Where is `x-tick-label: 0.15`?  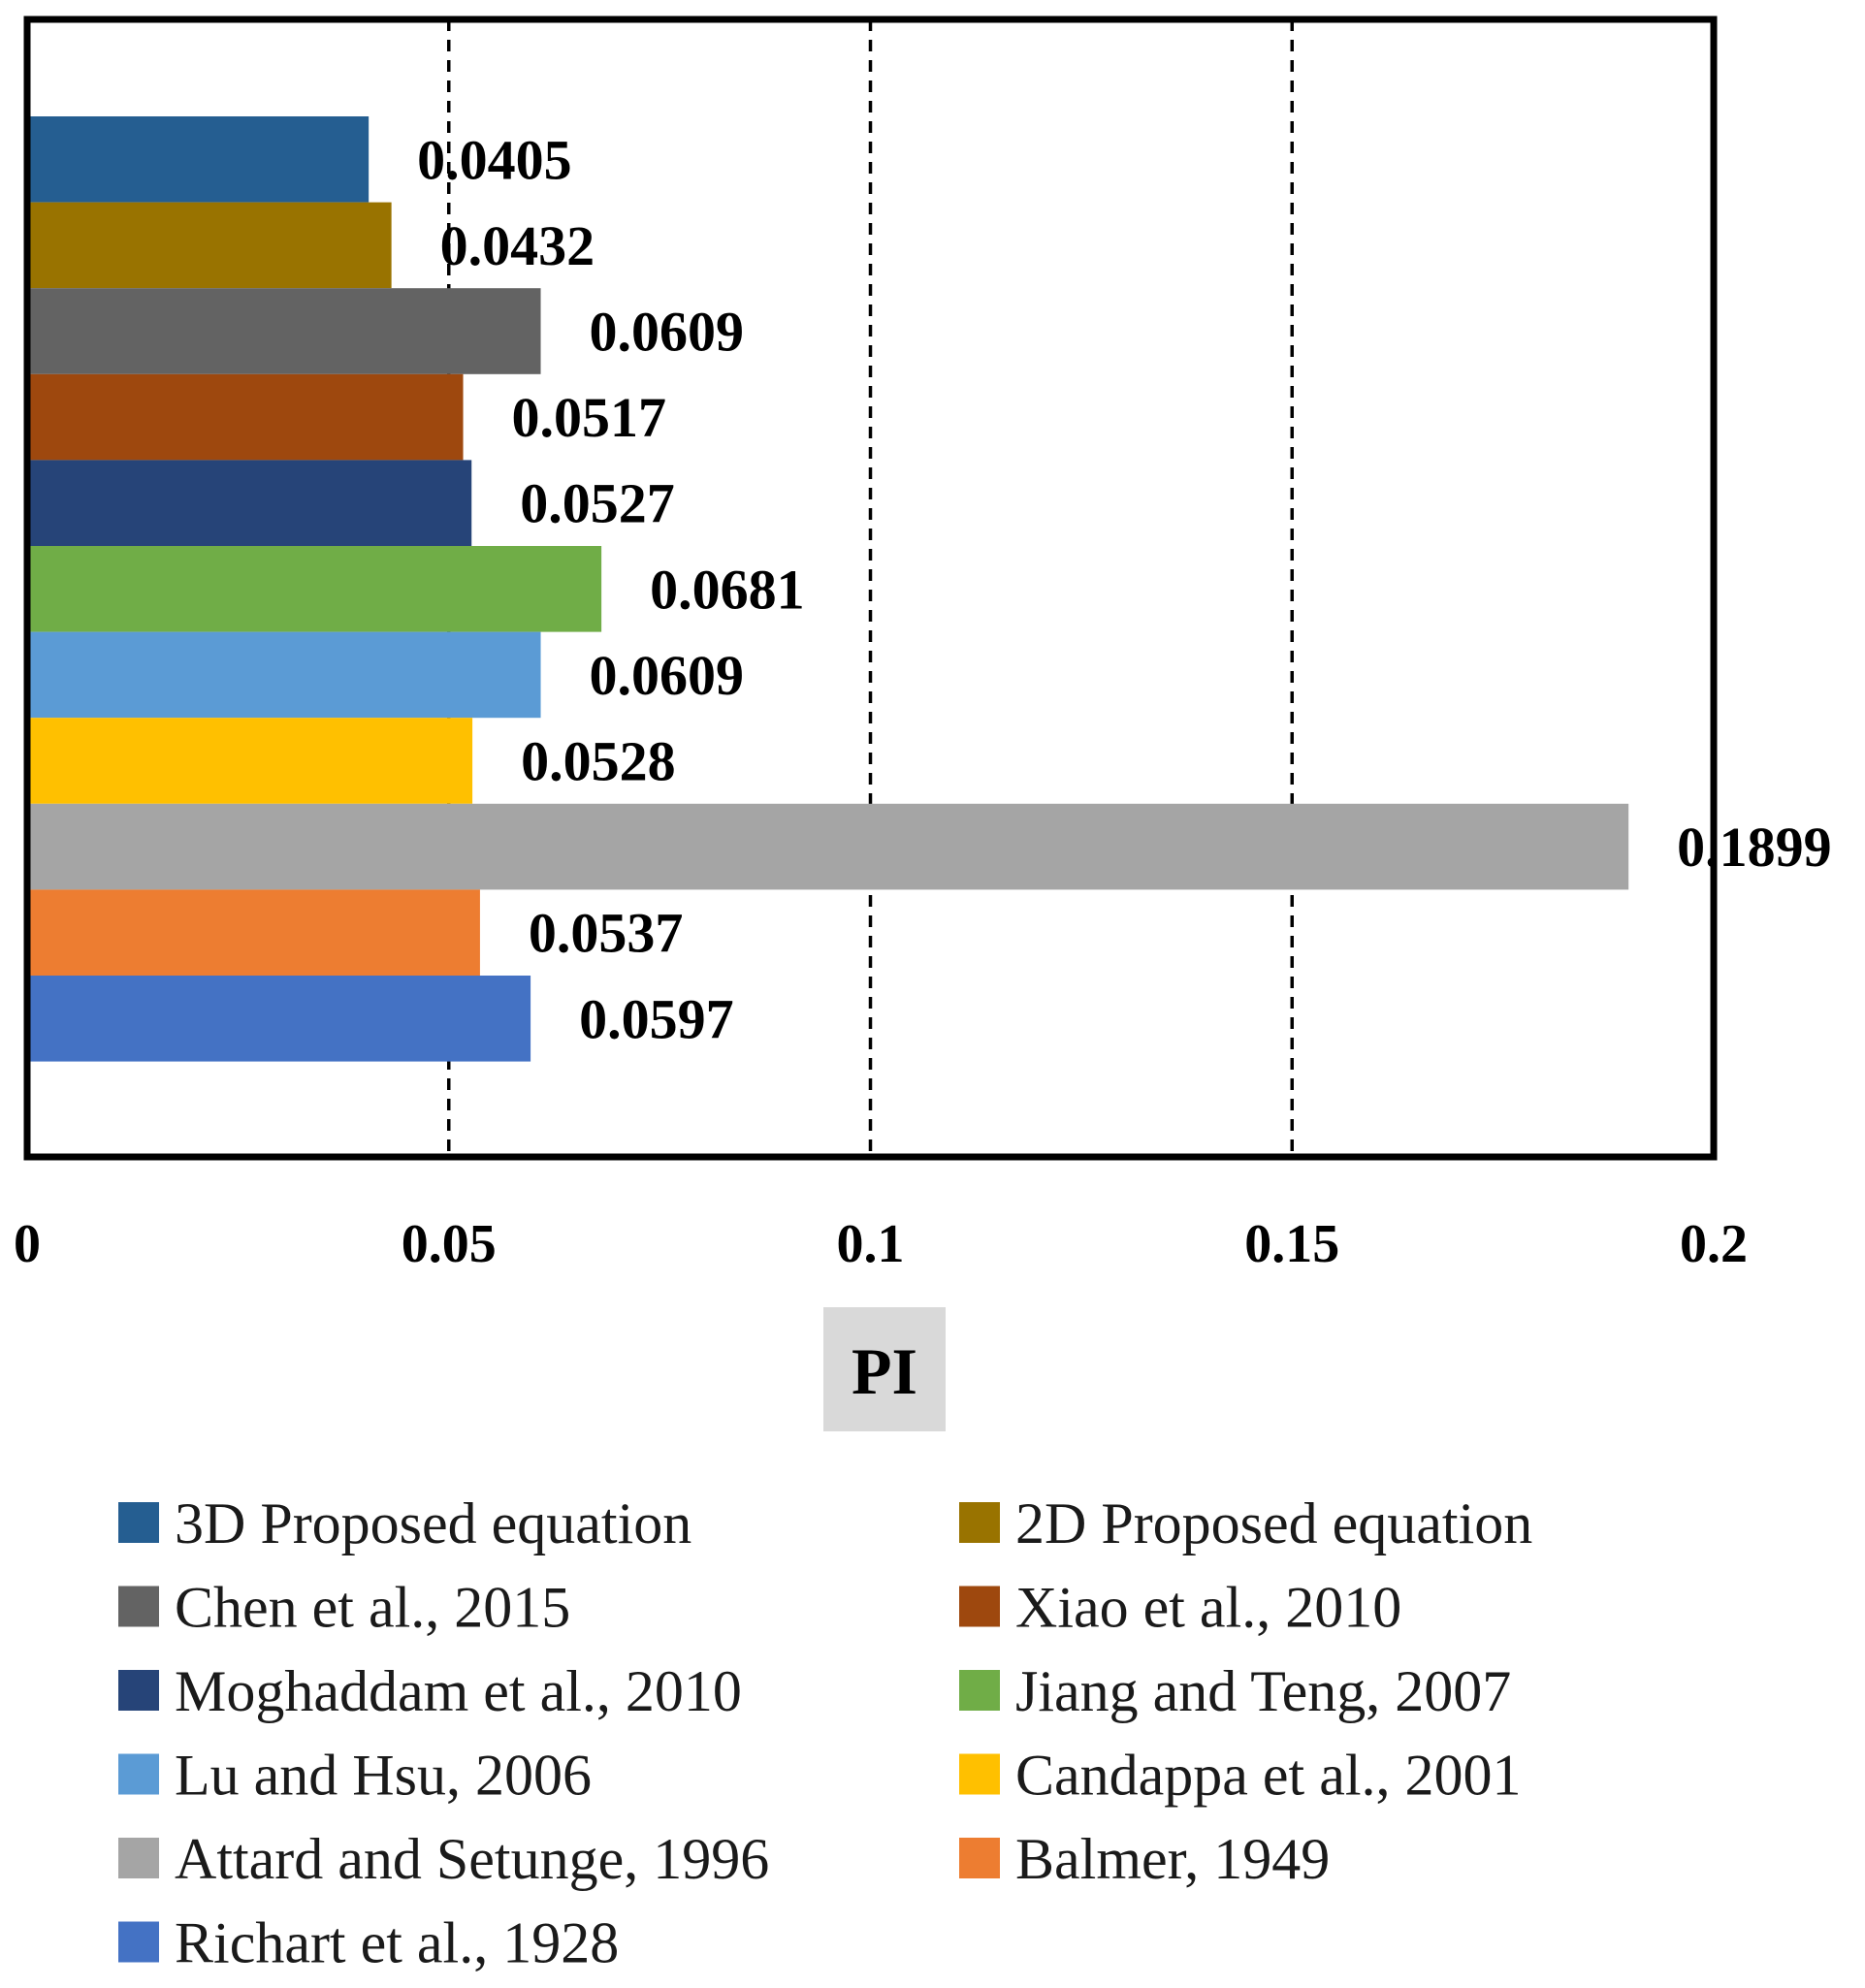
x-tick-label: 0.15 is located at coordinates (1292, 1244).